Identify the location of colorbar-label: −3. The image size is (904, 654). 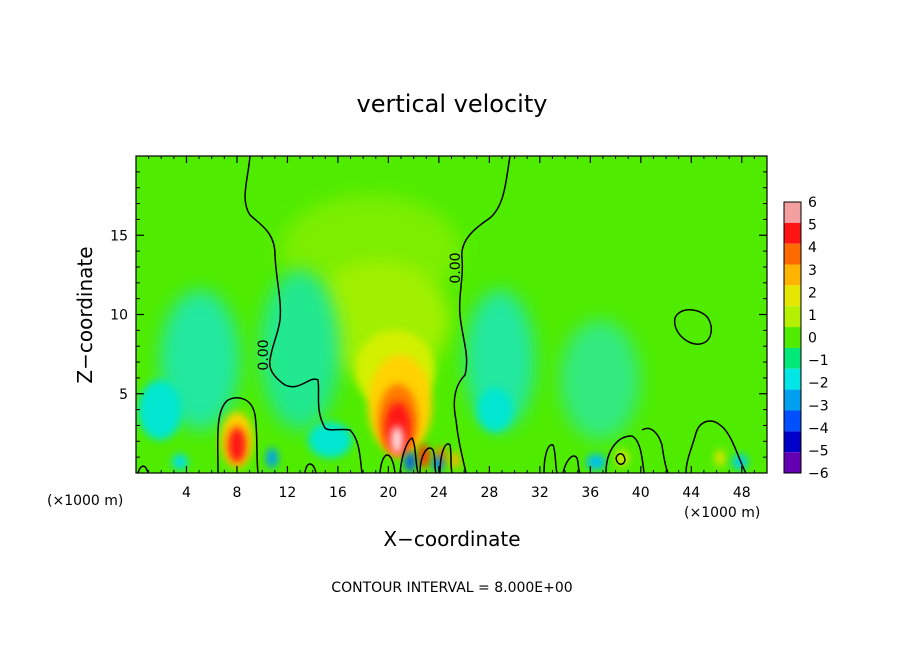
(818, 406).